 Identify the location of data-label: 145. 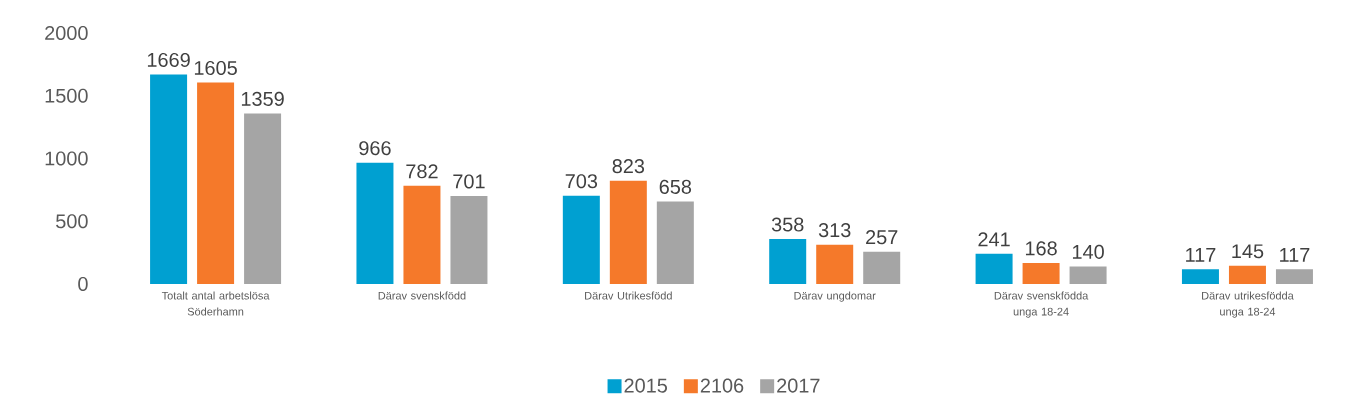
(1248, 251).